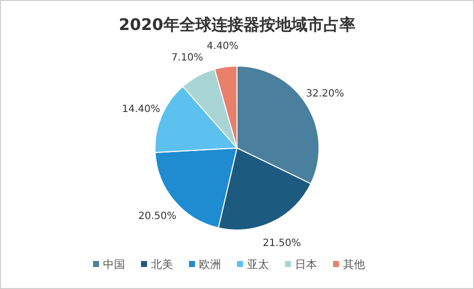 The width and height of the screenshot is (474, 289). What do you see at coordinates (306, 264) in the screenshot?
I see `legend-label: 日本` at bounding box center [306, 264].